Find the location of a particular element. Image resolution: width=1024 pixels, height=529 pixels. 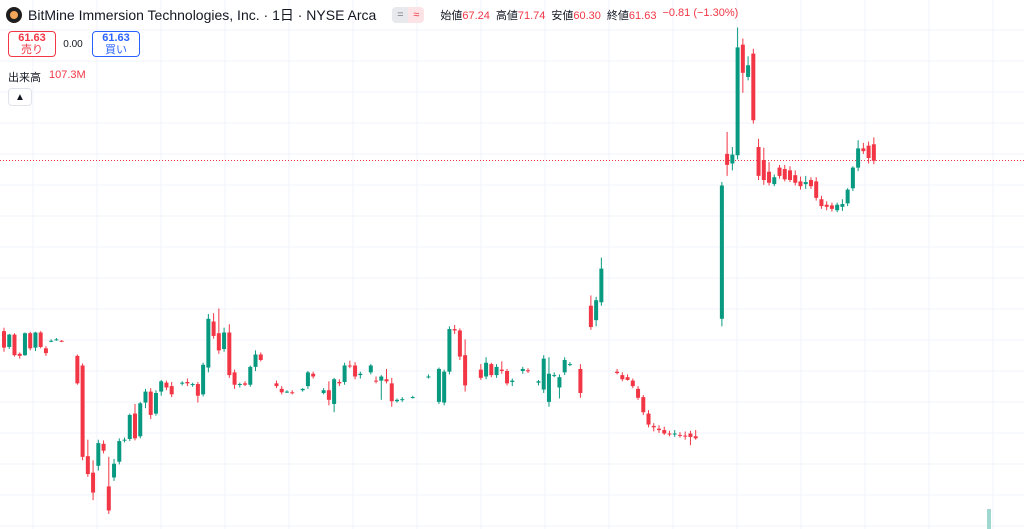

volume-legend: 出来高 107.3M is located at coordinates (47, 77).